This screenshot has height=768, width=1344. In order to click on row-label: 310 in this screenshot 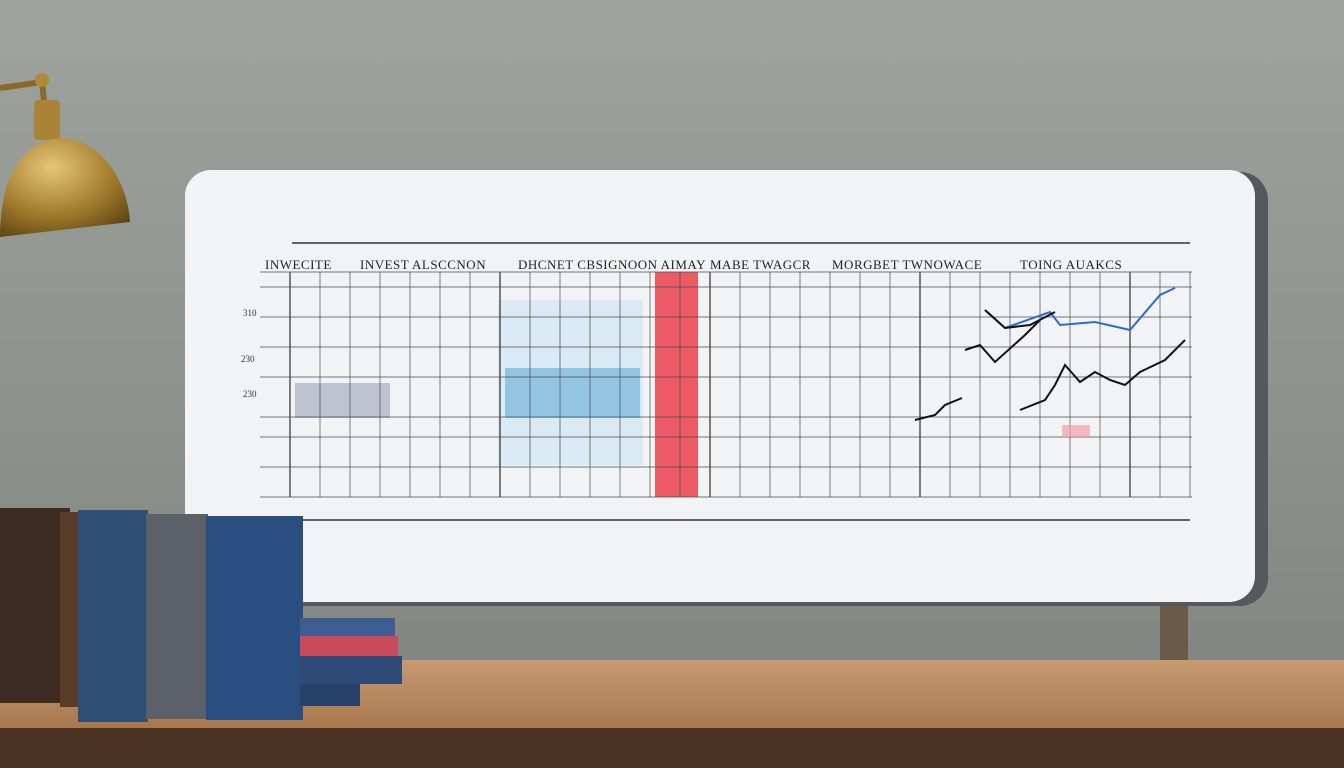, I will do `click(250, 313)`.